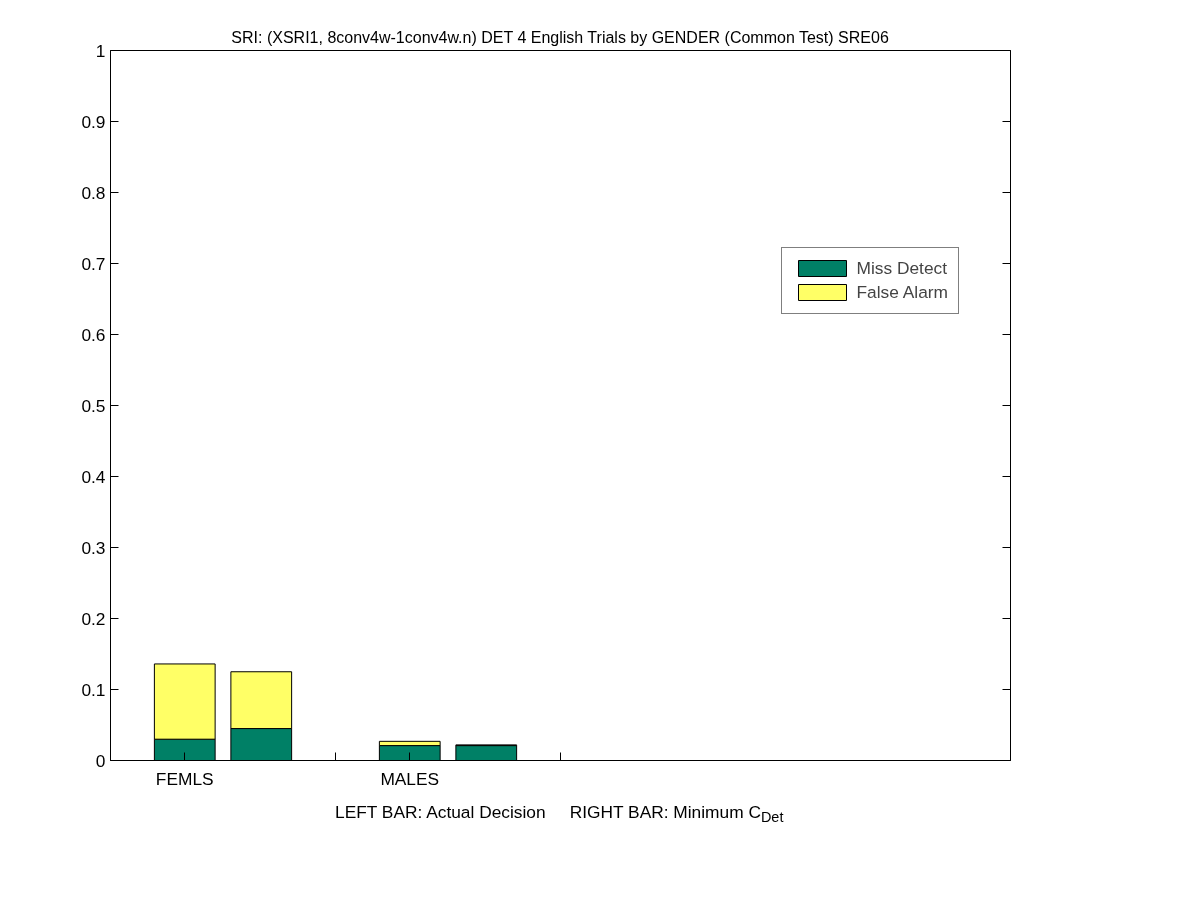  I want to click on y-tick-label: 0.6, so click(93, 334).